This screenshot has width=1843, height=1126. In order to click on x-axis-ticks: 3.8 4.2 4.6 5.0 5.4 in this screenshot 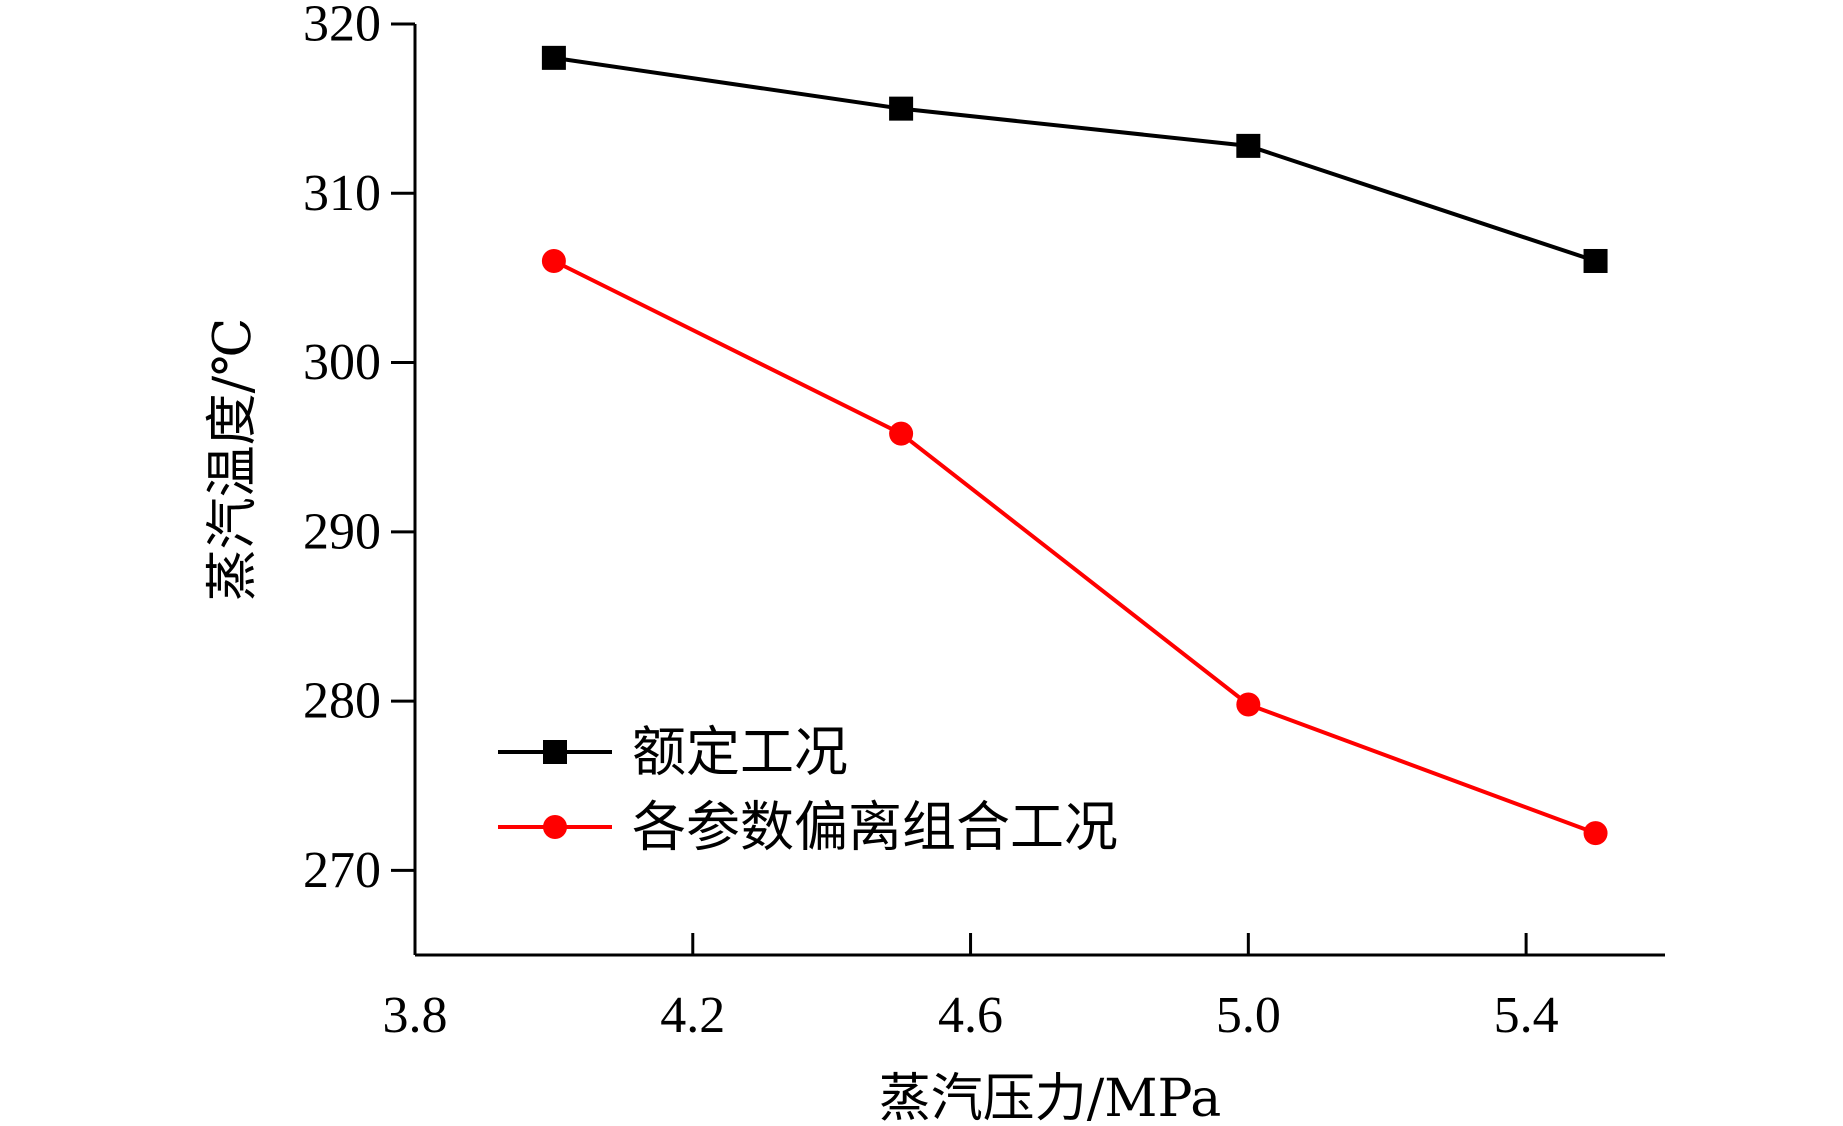, I will do `click(971, 988)`.